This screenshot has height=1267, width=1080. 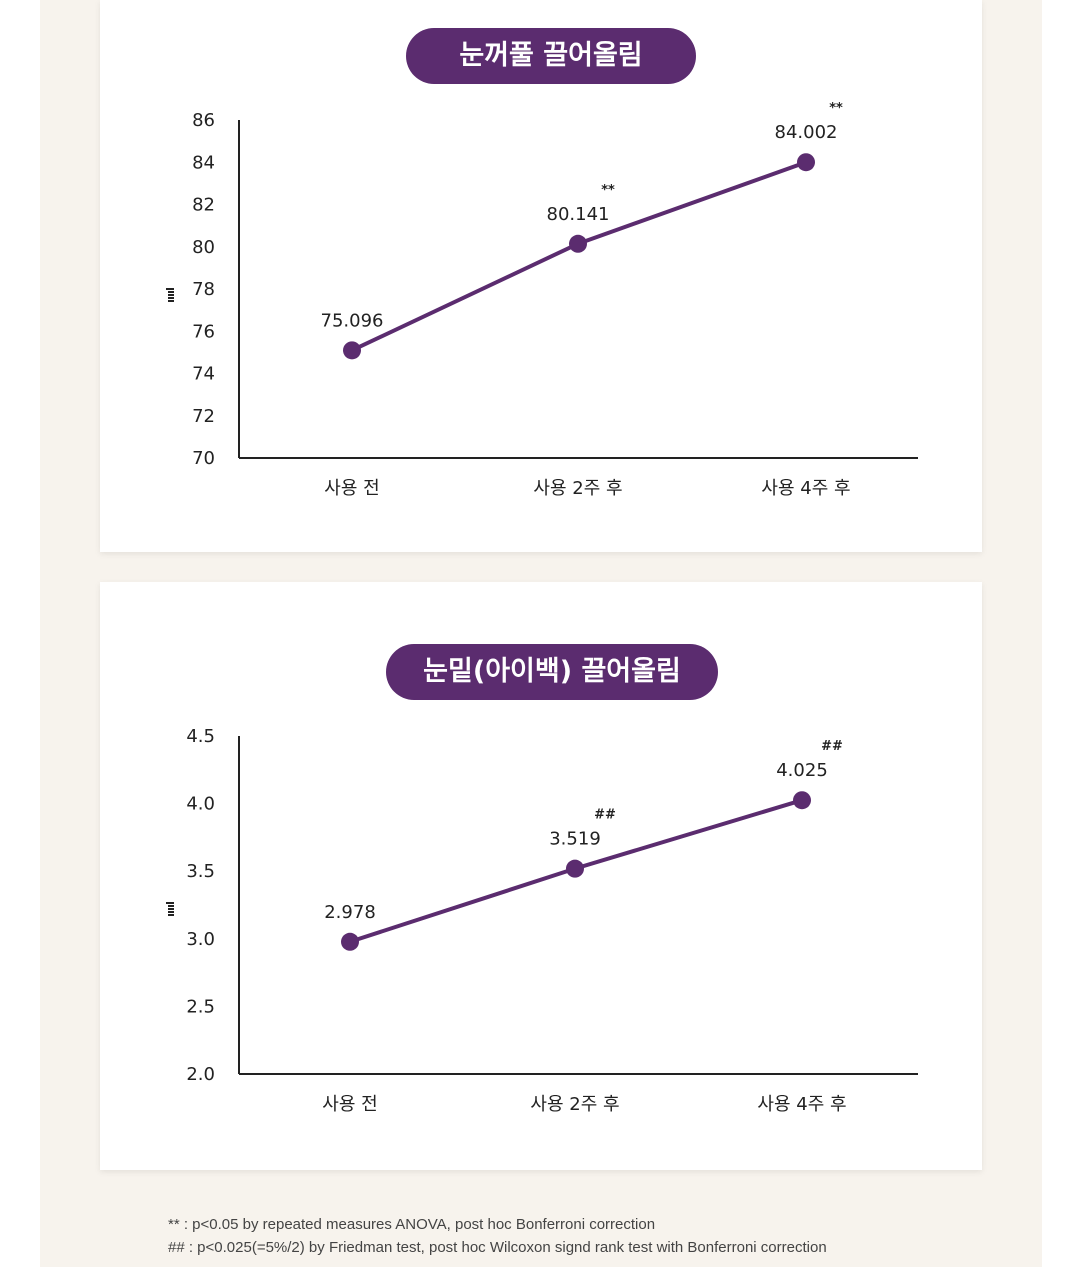 What do you see at coordinates (200, 871) in the screenshot?
I see `y-tick-label: 3.5` at bounding box center [200, 871].